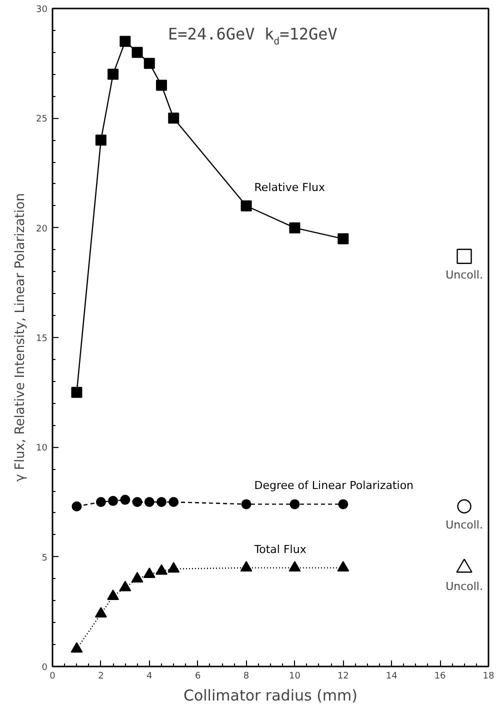 The height and width of the screenshot is (707, 498). What do you see at coordinates (294, 677) in the screenshot?
I see `x-tick-label: 10` at bounding box center [294, 677].